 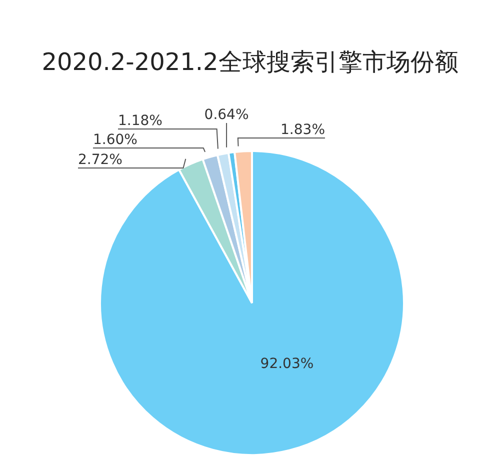 I want to click on data-label: 0.64%, so click(x=226, y=115).